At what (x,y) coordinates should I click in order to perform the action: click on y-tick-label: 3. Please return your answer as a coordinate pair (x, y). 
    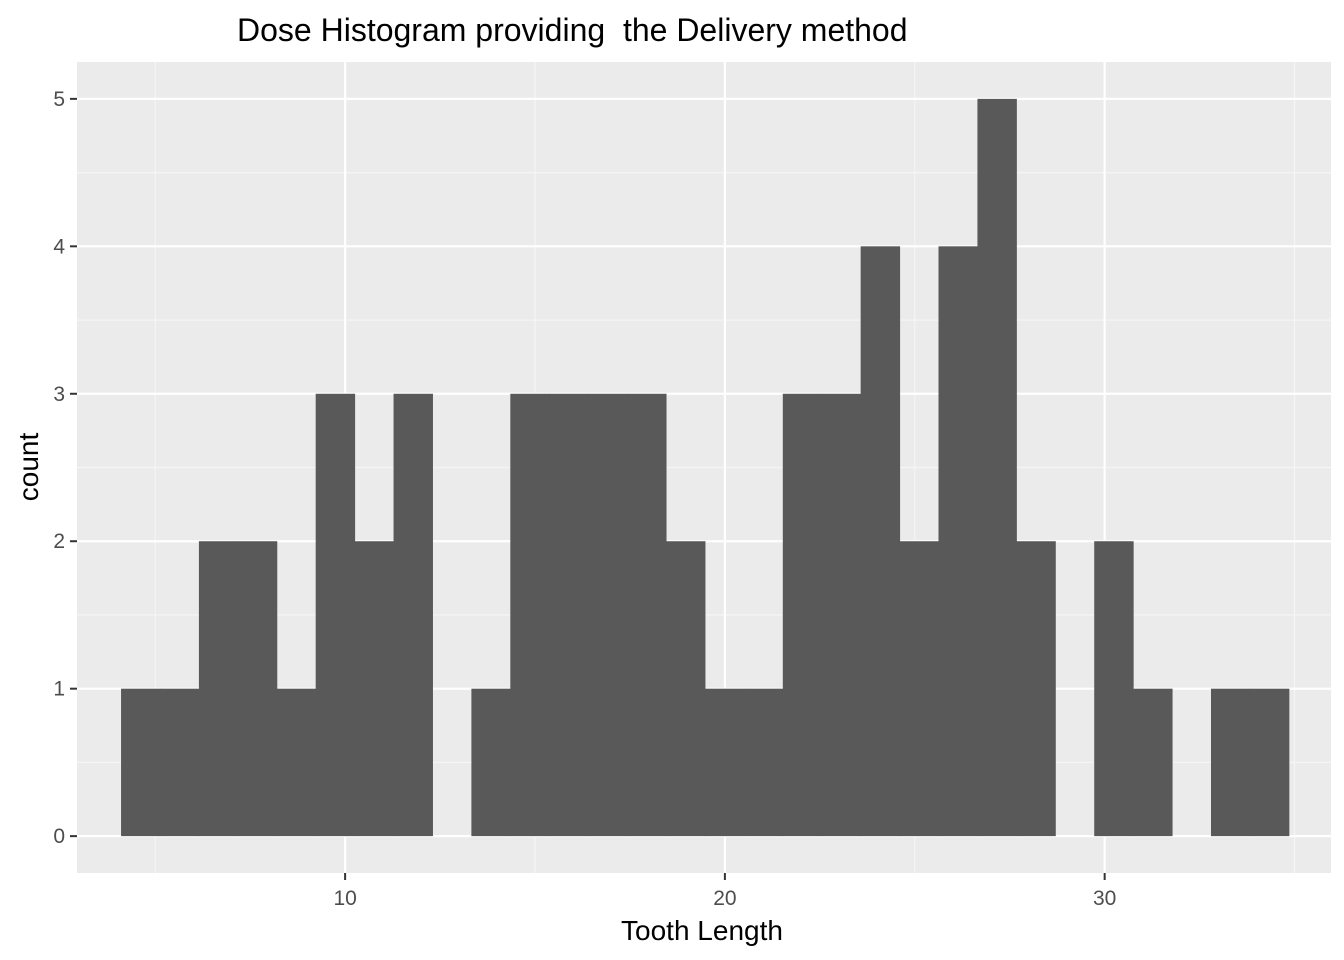
    Looking at the image, I should click on (59, 394).